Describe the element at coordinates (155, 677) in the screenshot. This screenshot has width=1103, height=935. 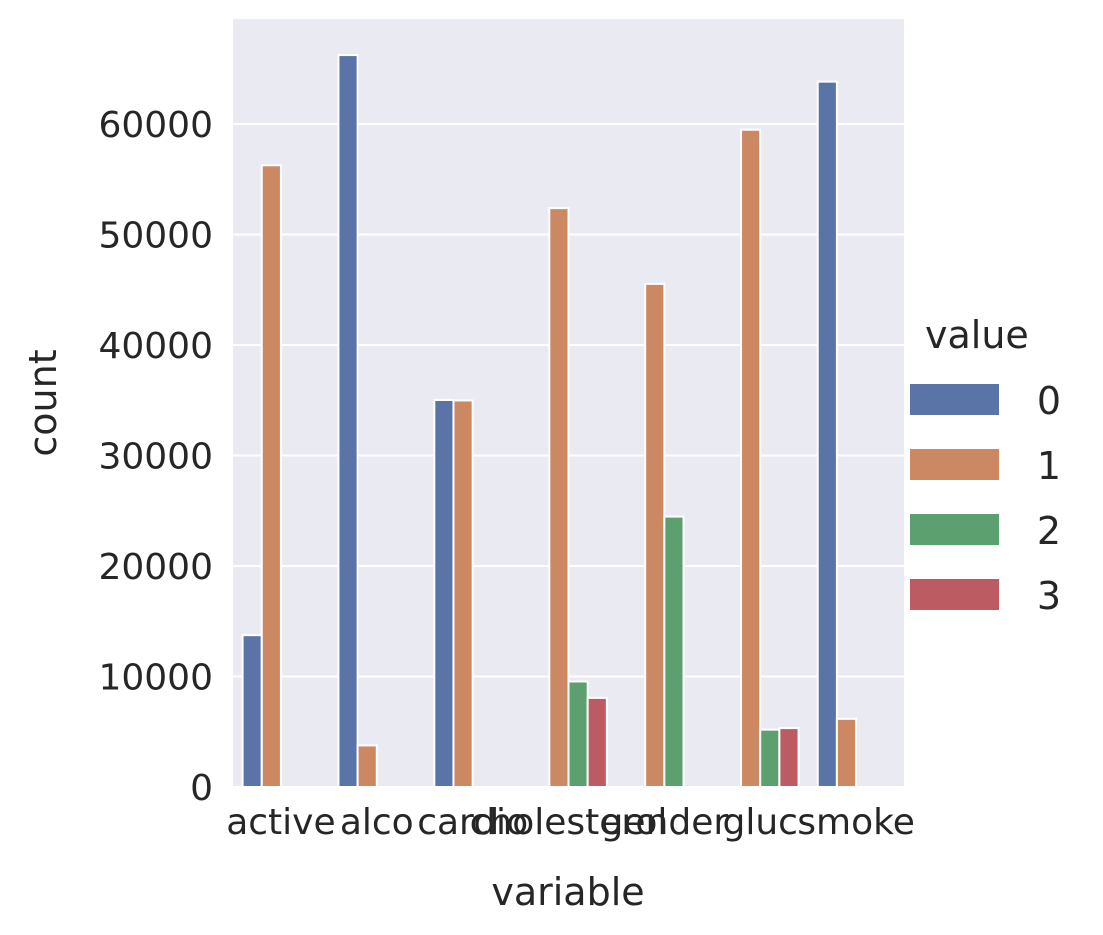
I see `y-tick-label: 10000` at that location.